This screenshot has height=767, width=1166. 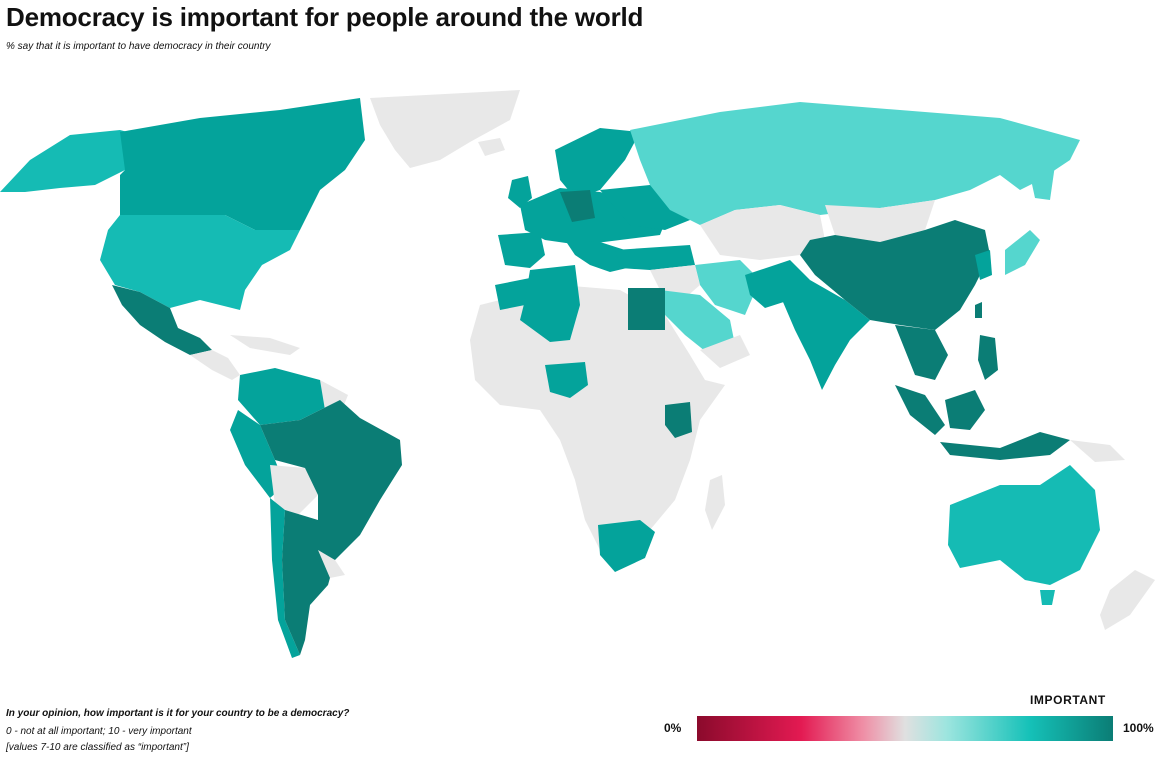 What do you see at coordinates (920, 410) in the screenshot?
I see `region-malaysia-sumatra` at bounding box center [920, 410].